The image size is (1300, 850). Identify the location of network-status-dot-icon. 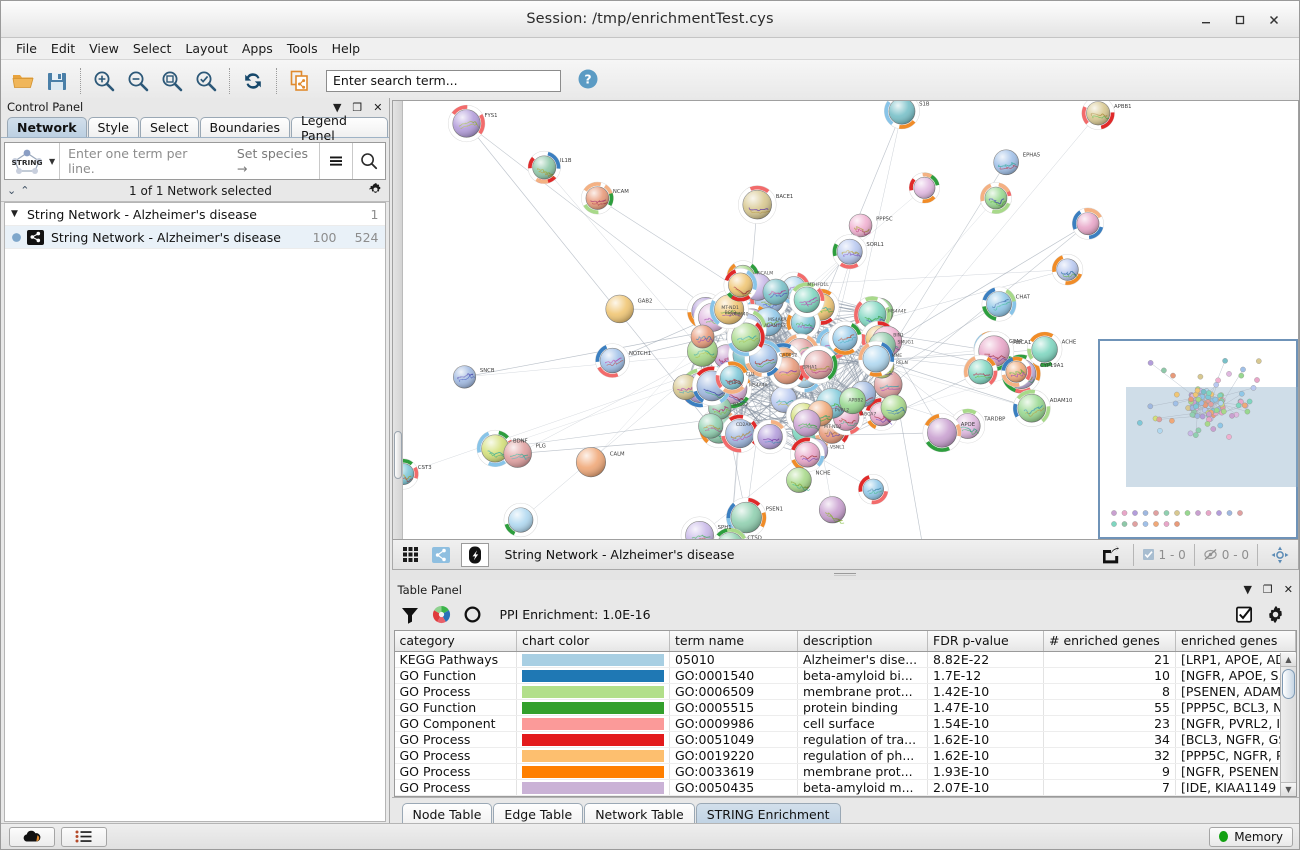
(19, 237).